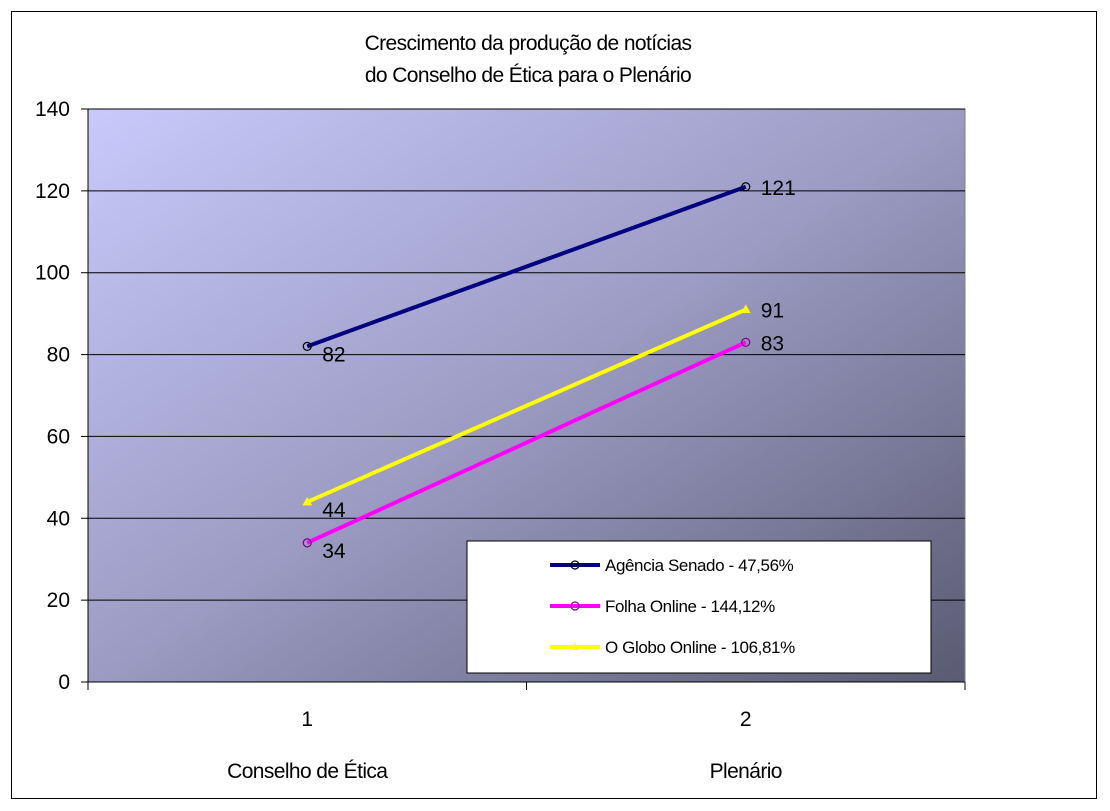 This screenshot has width=1110, height=811. I want to click on legend-label: Folha Online - 144,12%, so click(690, 606).